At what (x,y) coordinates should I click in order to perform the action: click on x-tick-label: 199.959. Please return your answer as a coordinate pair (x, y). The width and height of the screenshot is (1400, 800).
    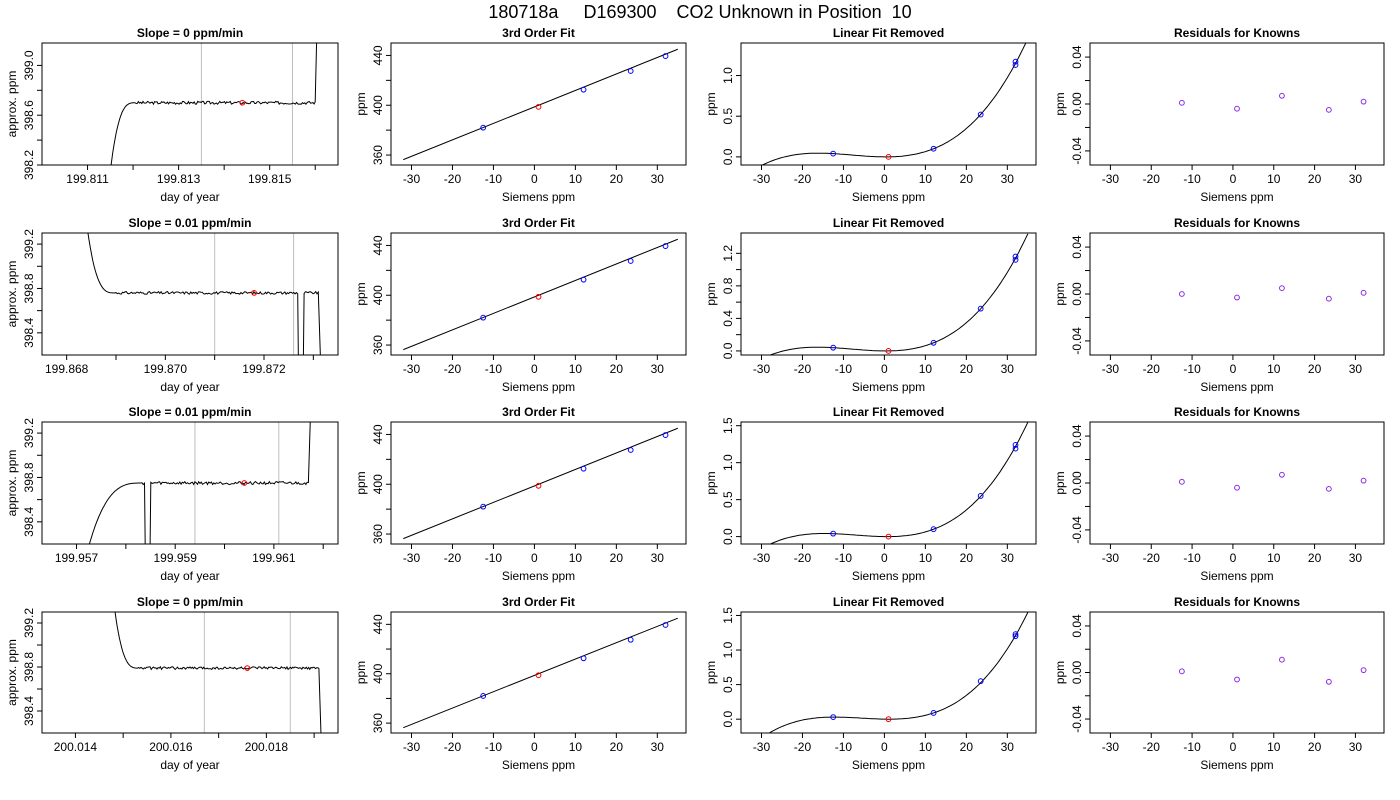
    Looking at the image, I should click on (176, 558).